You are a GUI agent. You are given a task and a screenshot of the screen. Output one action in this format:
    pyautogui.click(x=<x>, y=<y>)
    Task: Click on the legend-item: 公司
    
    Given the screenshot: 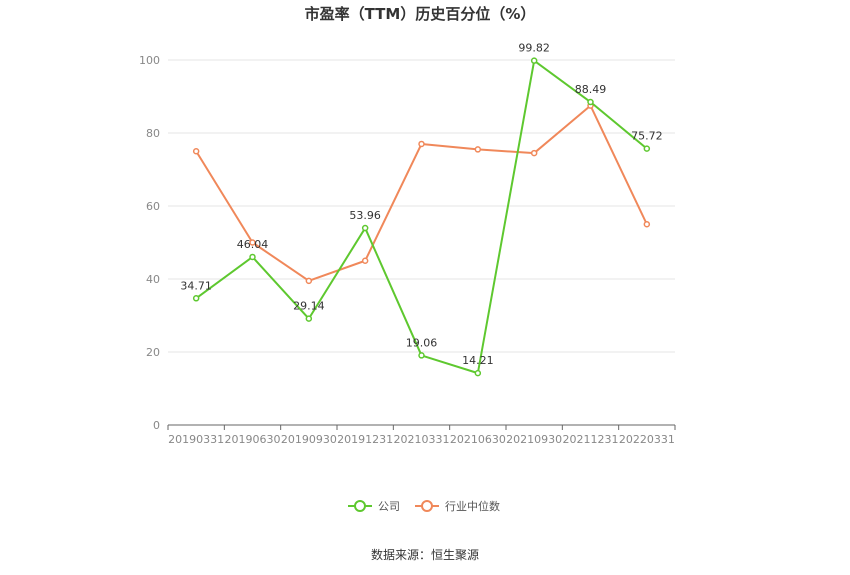 What is the action you would take?
    pyautogui.click(x=374, y=506)
    